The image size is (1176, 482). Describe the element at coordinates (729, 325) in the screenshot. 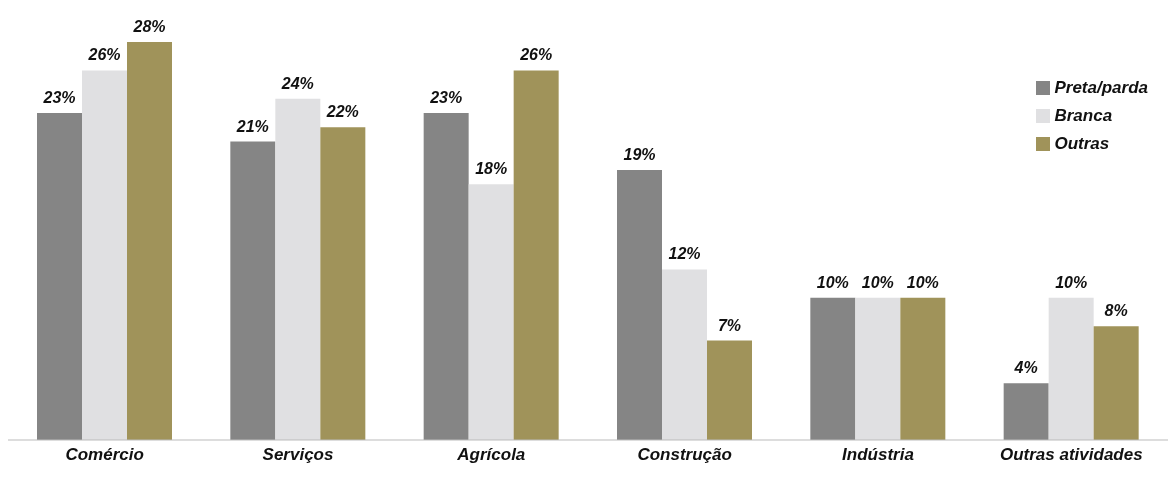

I see `data-label: 7%` at that location.